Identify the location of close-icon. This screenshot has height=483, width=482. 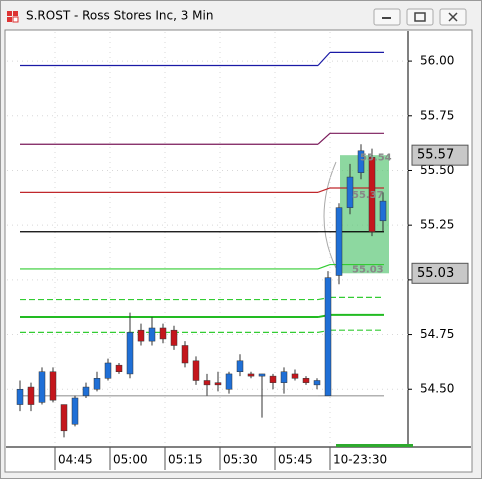
(453, 17).